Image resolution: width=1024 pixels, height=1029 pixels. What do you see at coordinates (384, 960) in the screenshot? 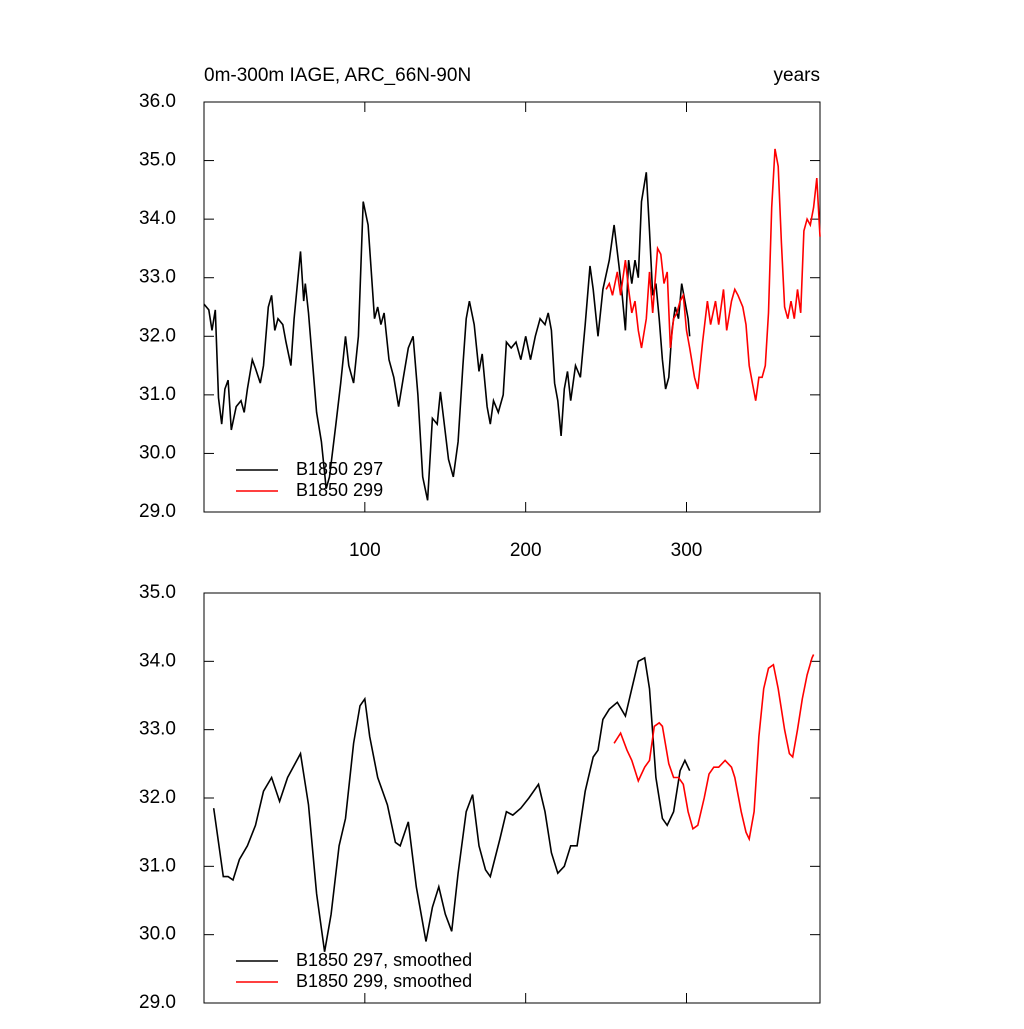
I see `legend-label: B1850 297, smoothed` at bounding box center [384, 960].